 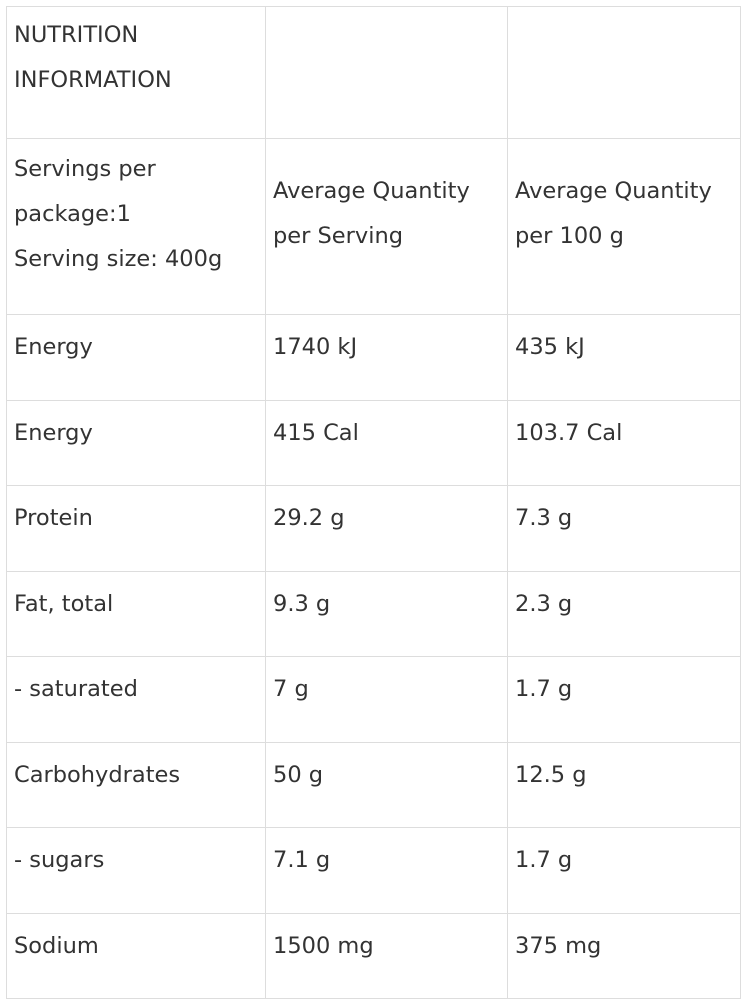 I want to click on column-header-line-2: per 100 g, so click(x=569, y=236).